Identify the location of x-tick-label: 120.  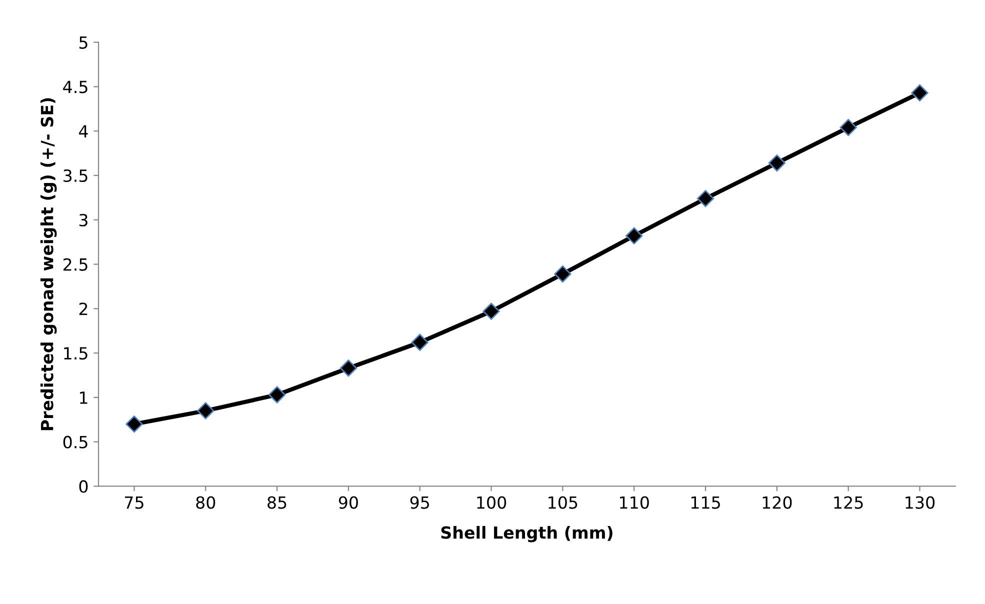
(777, 502).